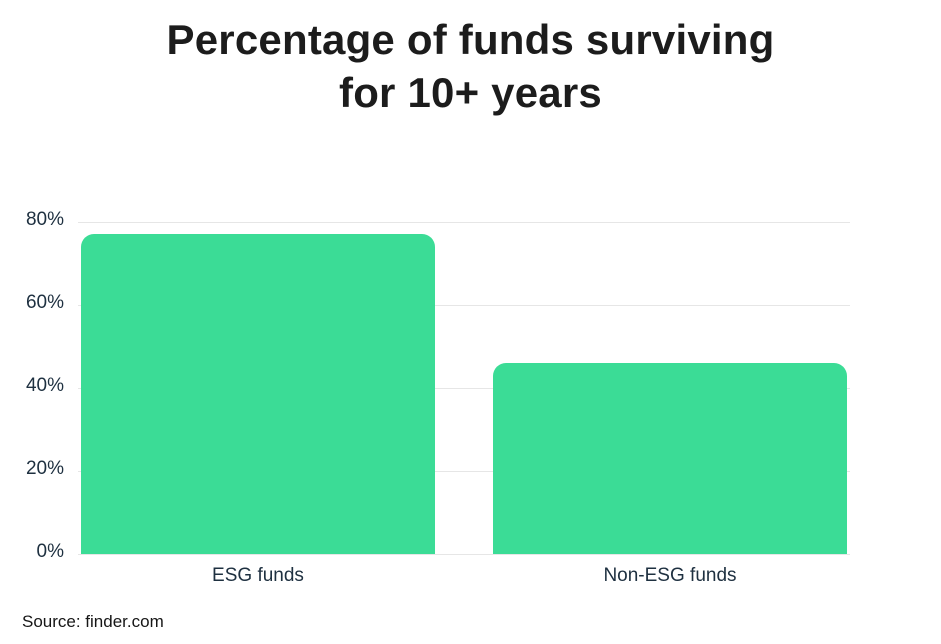 This screenshot has width=941, height=644. I want to click on y-tick-label: 80%, so click(44, 219).